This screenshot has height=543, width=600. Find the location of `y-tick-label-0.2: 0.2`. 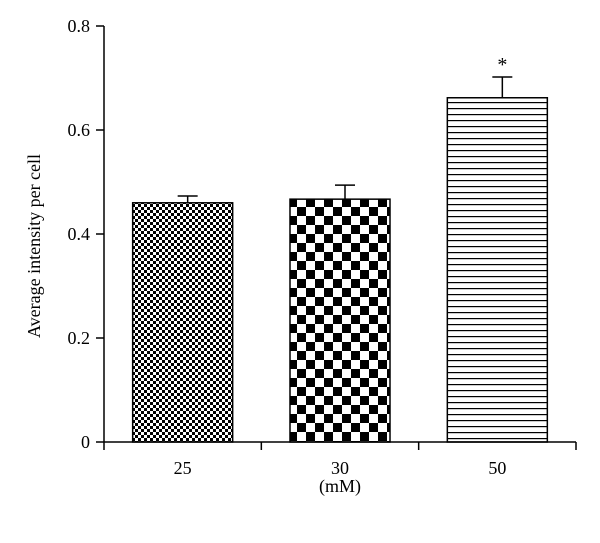

y-tick-label-0.2: 0.2 is located at coordinates (79, 338).